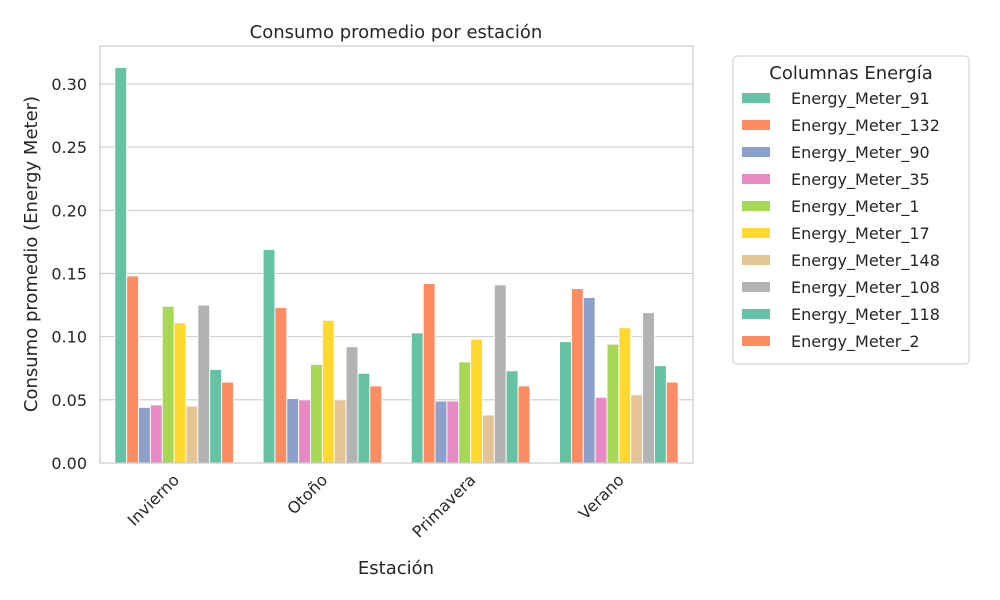 Image resolution: width=1000 pixels, height=600 pixels. Describe the element at coordinates (31, 254) in the screenshot. I see `y-axis-label: Consumo promedio (Energy Meter)` at that location.